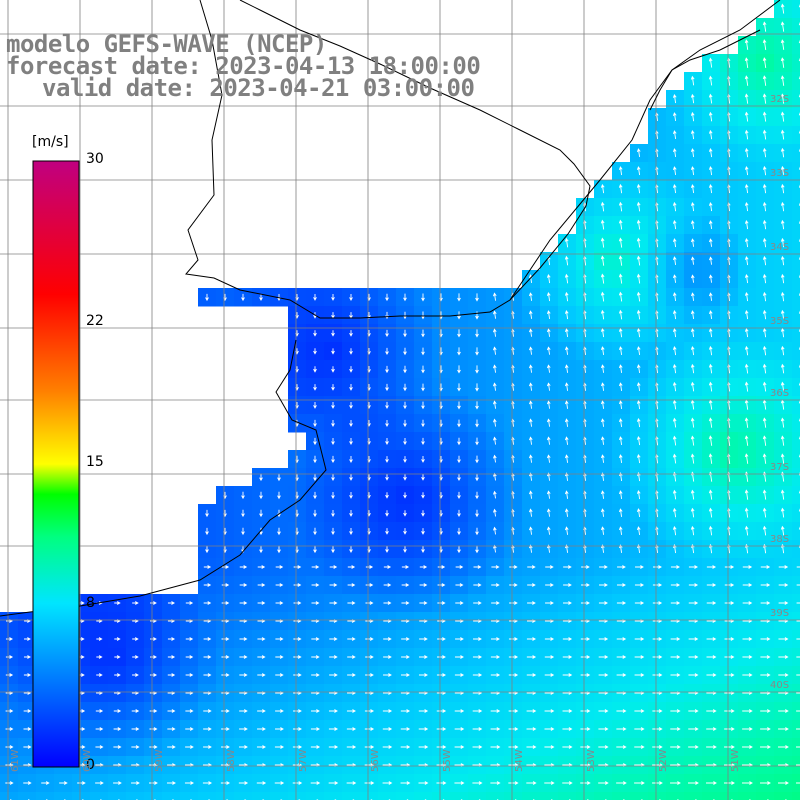  What do you see at coordinates (705, 70) in the screenshot?
I see `lagoon-coast` at bounding box center [705, 70].